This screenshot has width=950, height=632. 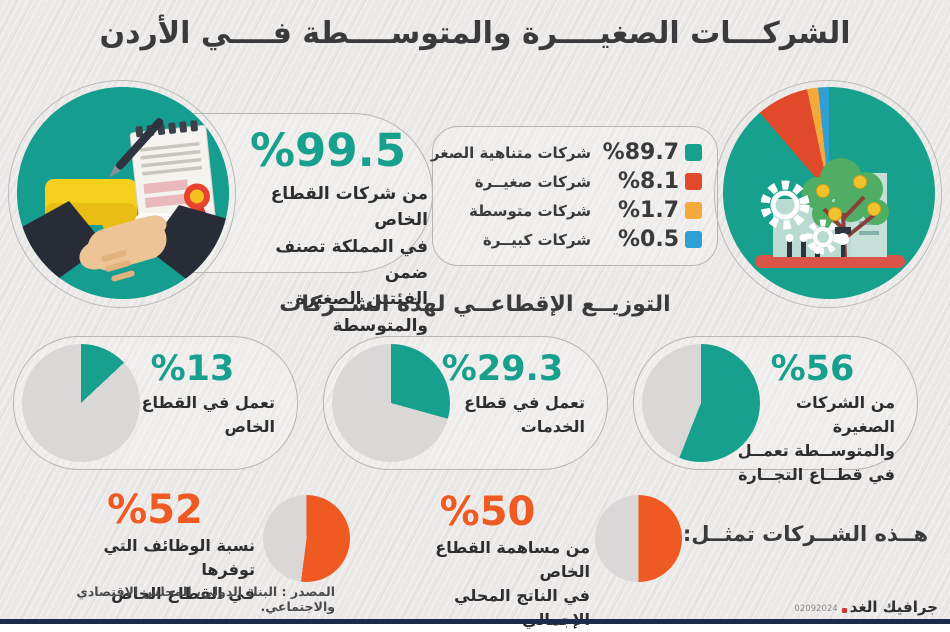 I want to click on legend-swatch-large, so click(x=693, y=239).